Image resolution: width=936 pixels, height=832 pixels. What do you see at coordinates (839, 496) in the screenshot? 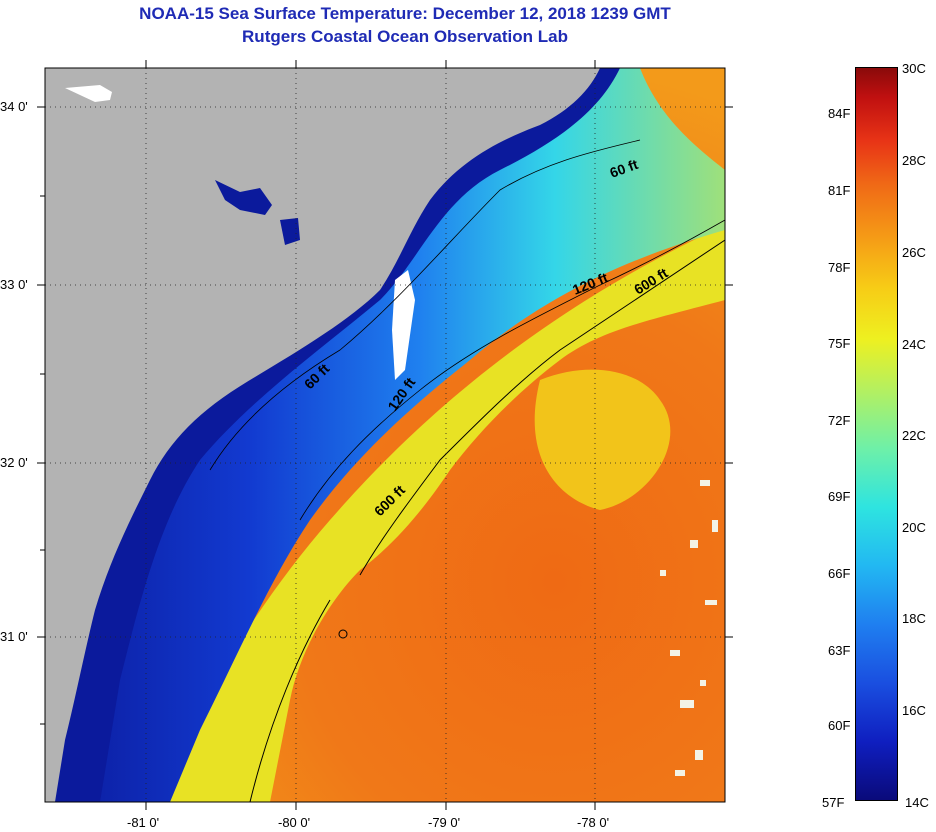
I see `colorbar-f-69: 69F` at bounding box center [839, 496].